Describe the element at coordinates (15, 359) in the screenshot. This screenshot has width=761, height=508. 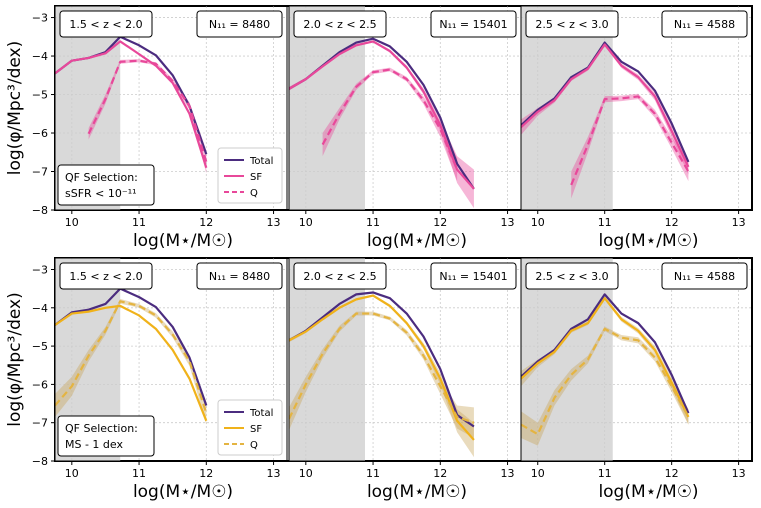
I see `y-axis-label-1: log(φ/Mpc³/dex)` at that location.